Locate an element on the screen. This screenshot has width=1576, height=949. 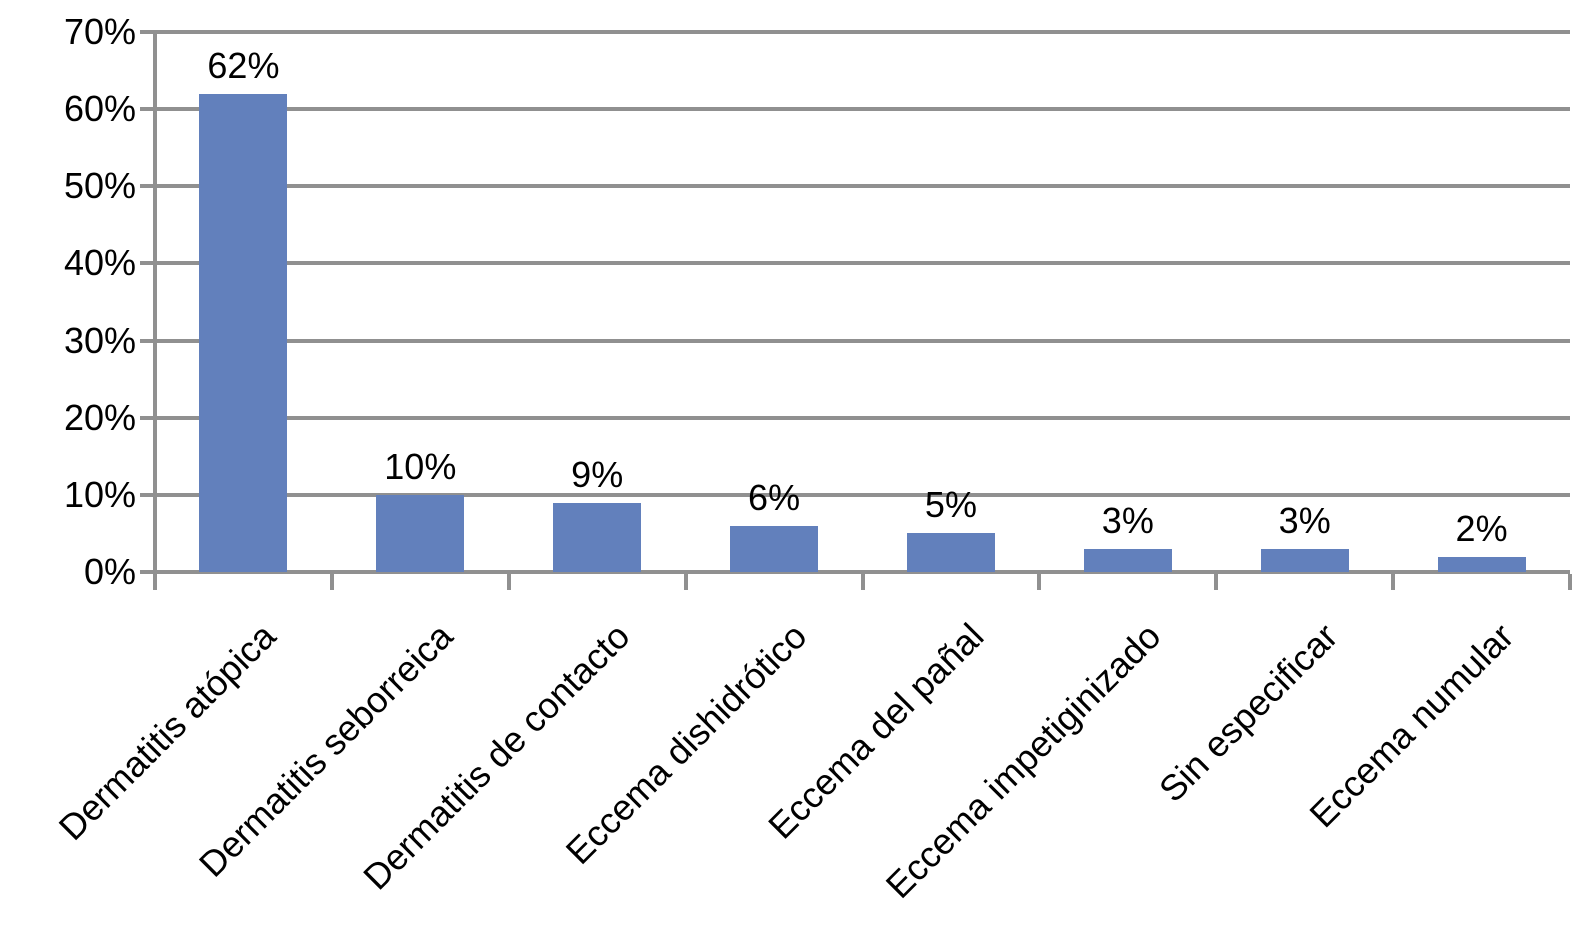
y-tick-label: 30% is located at coordinates (99, 340).